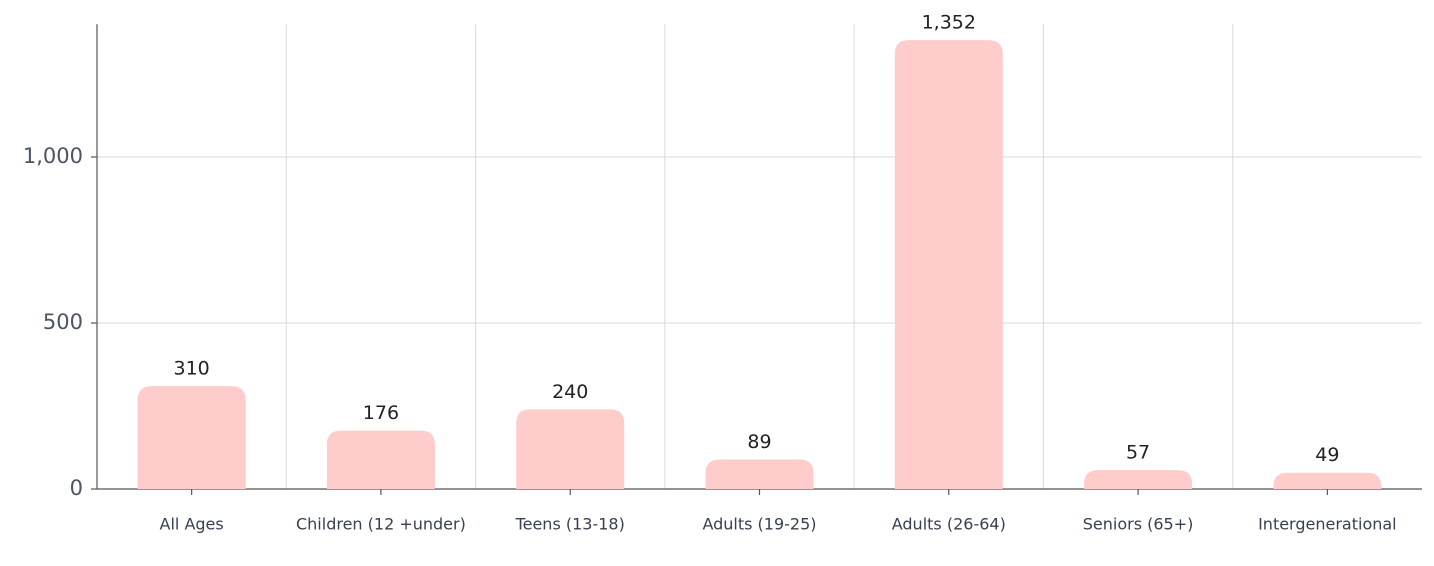 This screenshot has width=1434, height=566. What do you see at coordinates (570, 524) in the screenshot?
I see `x-tick-label: Teens (13-18)` at bounding box center [570, 524].